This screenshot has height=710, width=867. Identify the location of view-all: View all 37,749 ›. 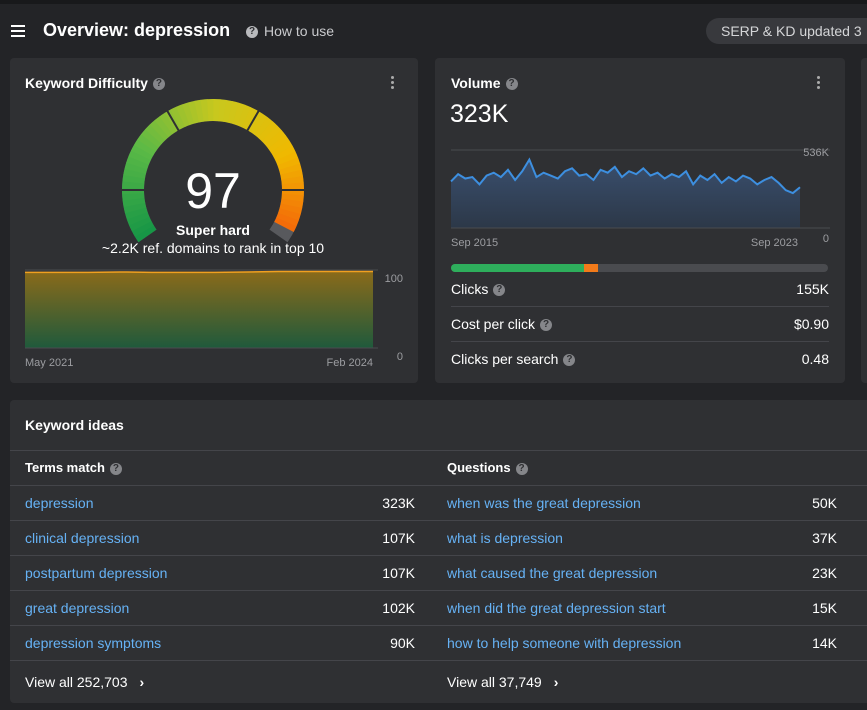
(502, 682).